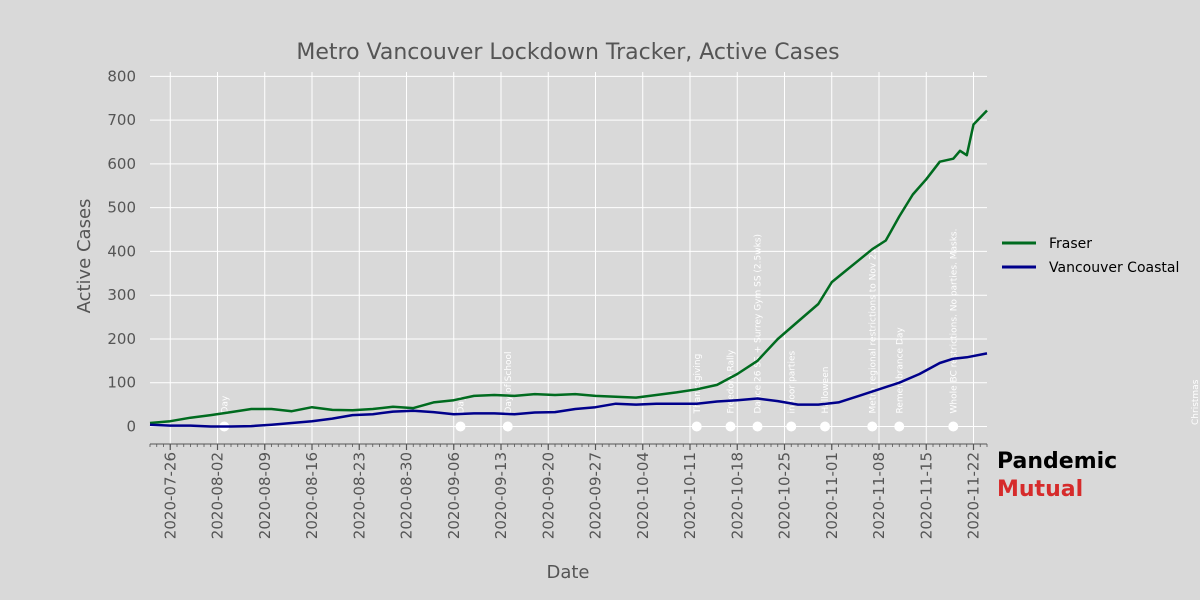 The image size is (1200, 600). Describe the element at coordinates (596, 495) in the screenshot. I see `x-tick-label: 2020-09-27` at that location.